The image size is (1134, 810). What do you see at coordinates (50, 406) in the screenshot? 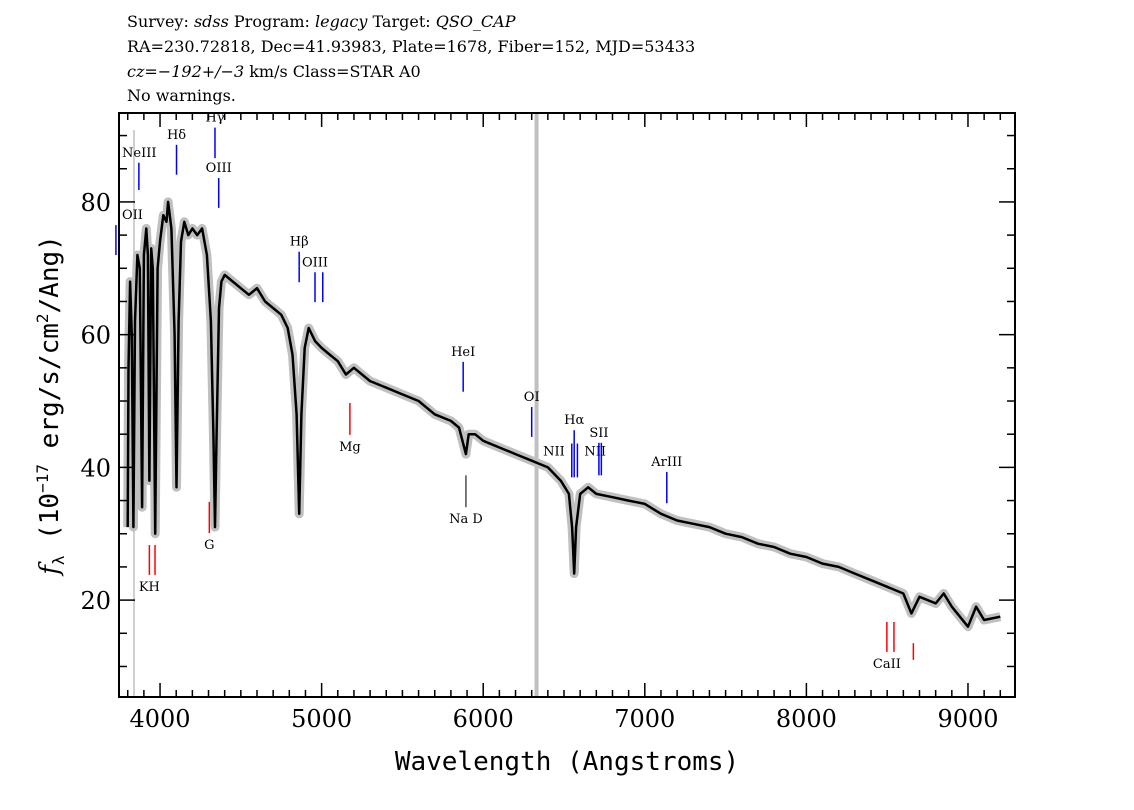
I see `y-axis-label: fλ (10−17 erg/s/cm2/Ang)` at bounding box center [50, 406].